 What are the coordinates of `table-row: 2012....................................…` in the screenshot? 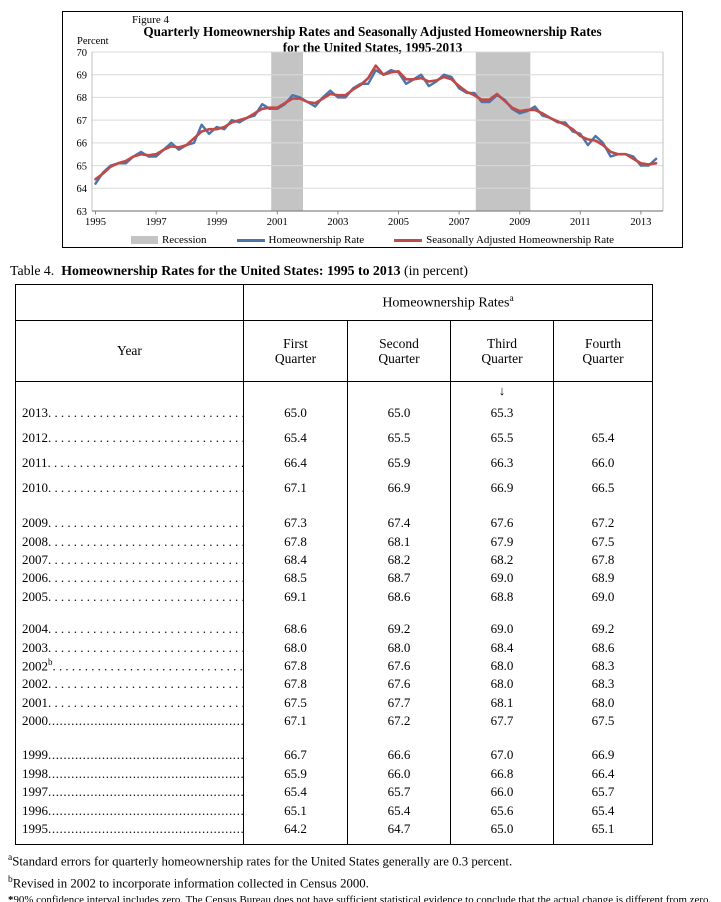 It's located at (334, 437).